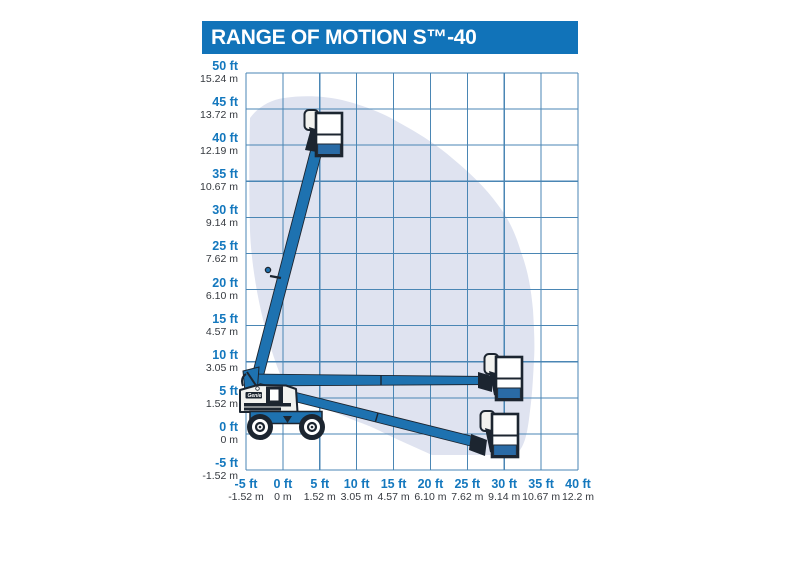 The width and height of the screenshot is (787, 562). I want to click on y-tick-label: 10 ft 3.05 m, so click(194, 361).